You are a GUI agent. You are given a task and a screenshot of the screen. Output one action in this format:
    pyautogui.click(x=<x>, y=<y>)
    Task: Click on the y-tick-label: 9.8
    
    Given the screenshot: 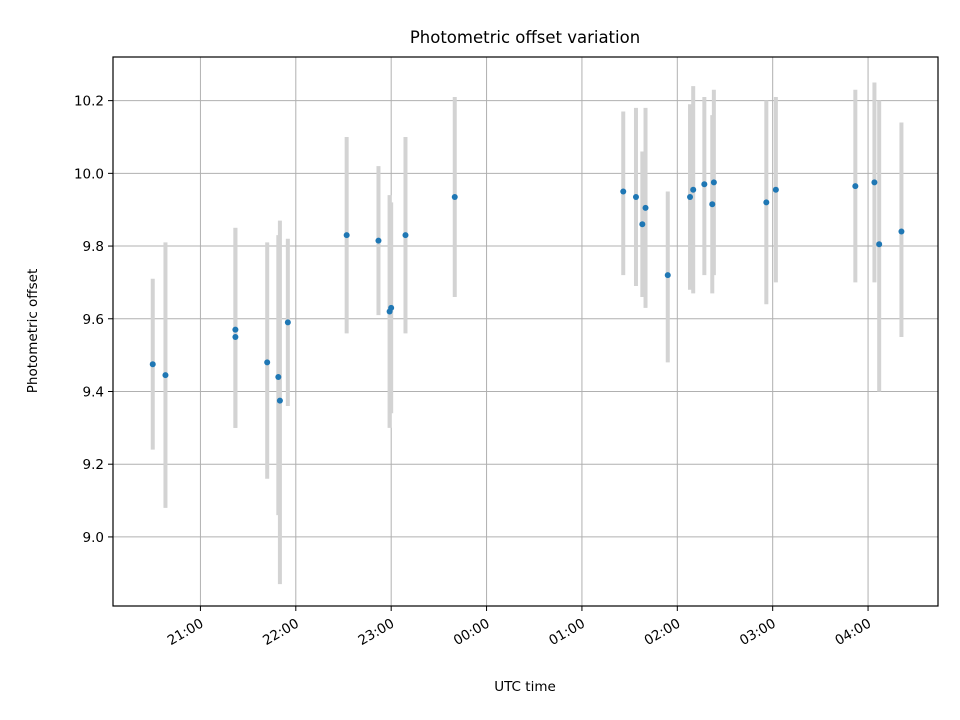 What is the action you would take?
    pyautogui.click(x=93, y=247)
    